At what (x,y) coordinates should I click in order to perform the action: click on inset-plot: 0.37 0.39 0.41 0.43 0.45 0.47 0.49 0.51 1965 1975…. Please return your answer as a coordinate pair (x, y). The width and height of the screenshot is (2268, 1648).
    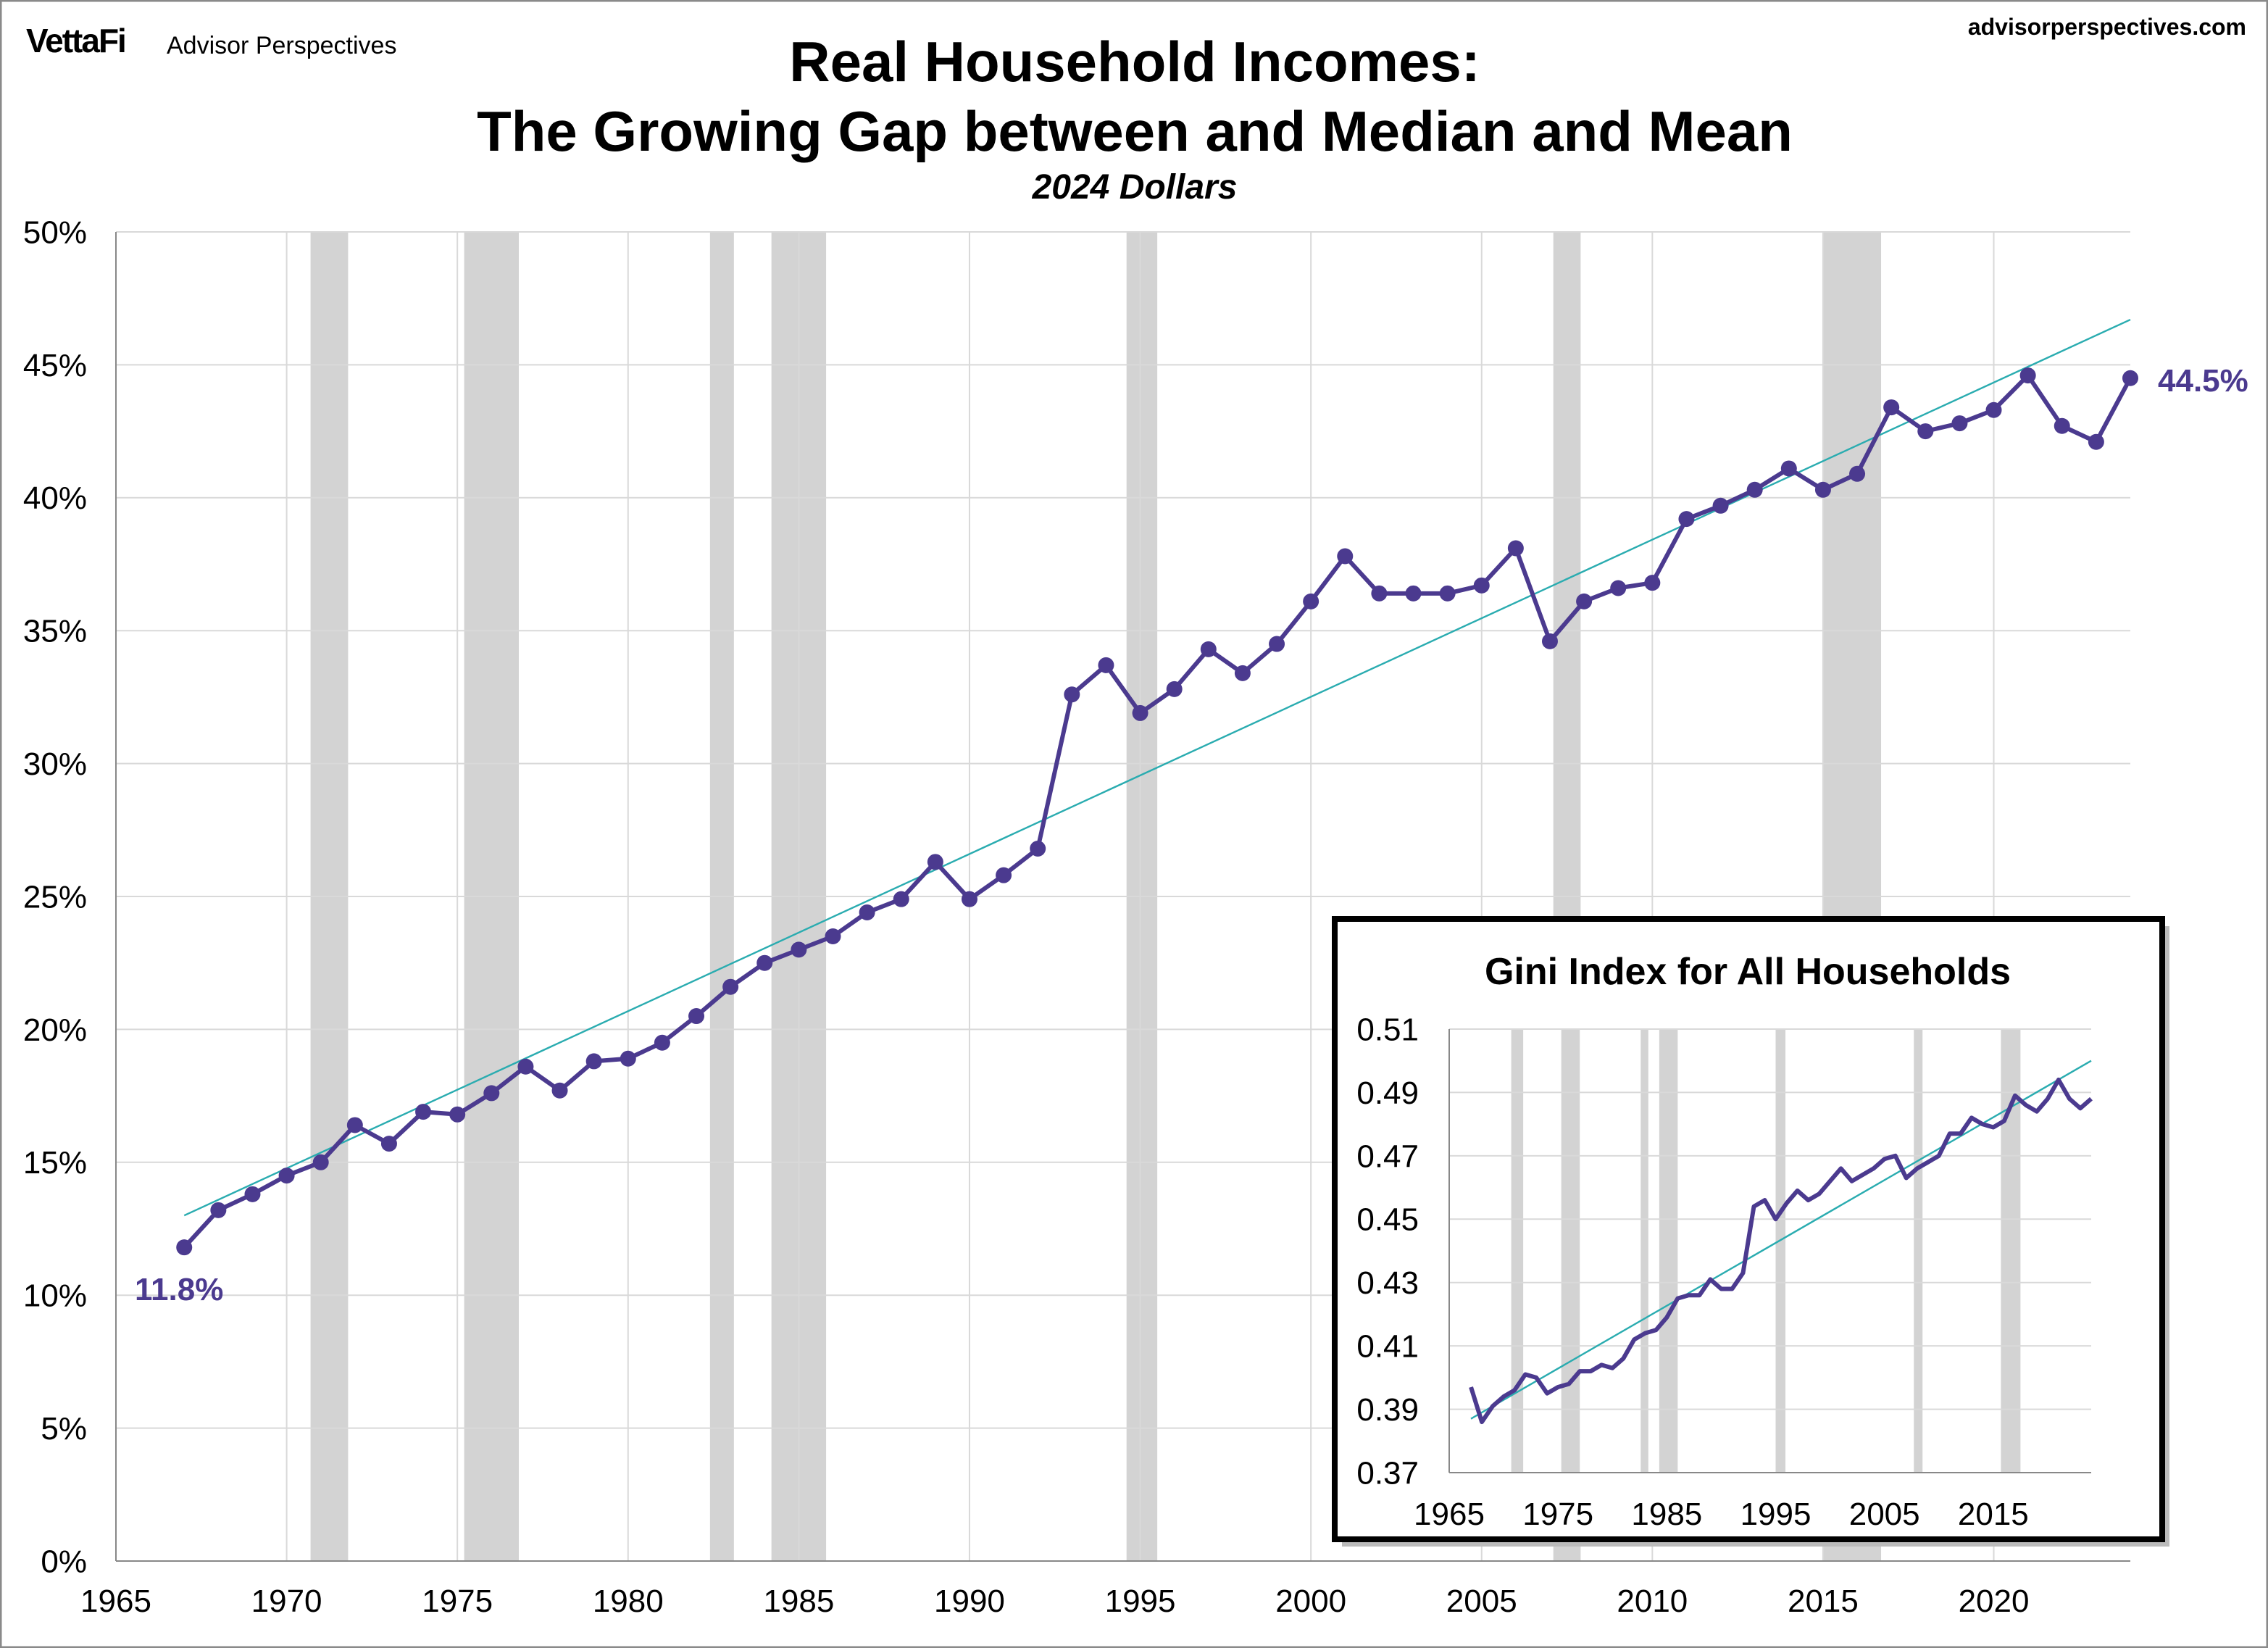
    Looking at the image, I should click on (1724, 1272).